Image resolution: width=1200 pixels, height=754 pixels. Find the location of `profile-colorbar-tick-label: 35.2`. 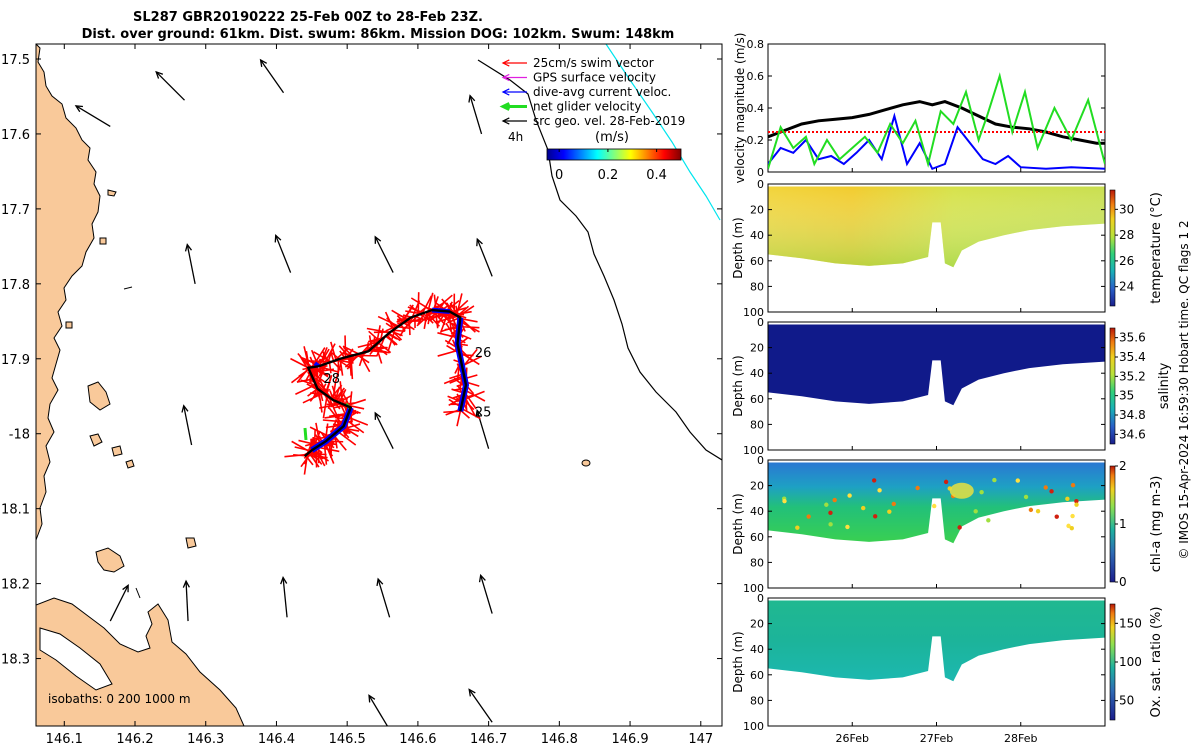

profile-colorbar-tick-label: 35.2 is located at coordinates (1132, 376).